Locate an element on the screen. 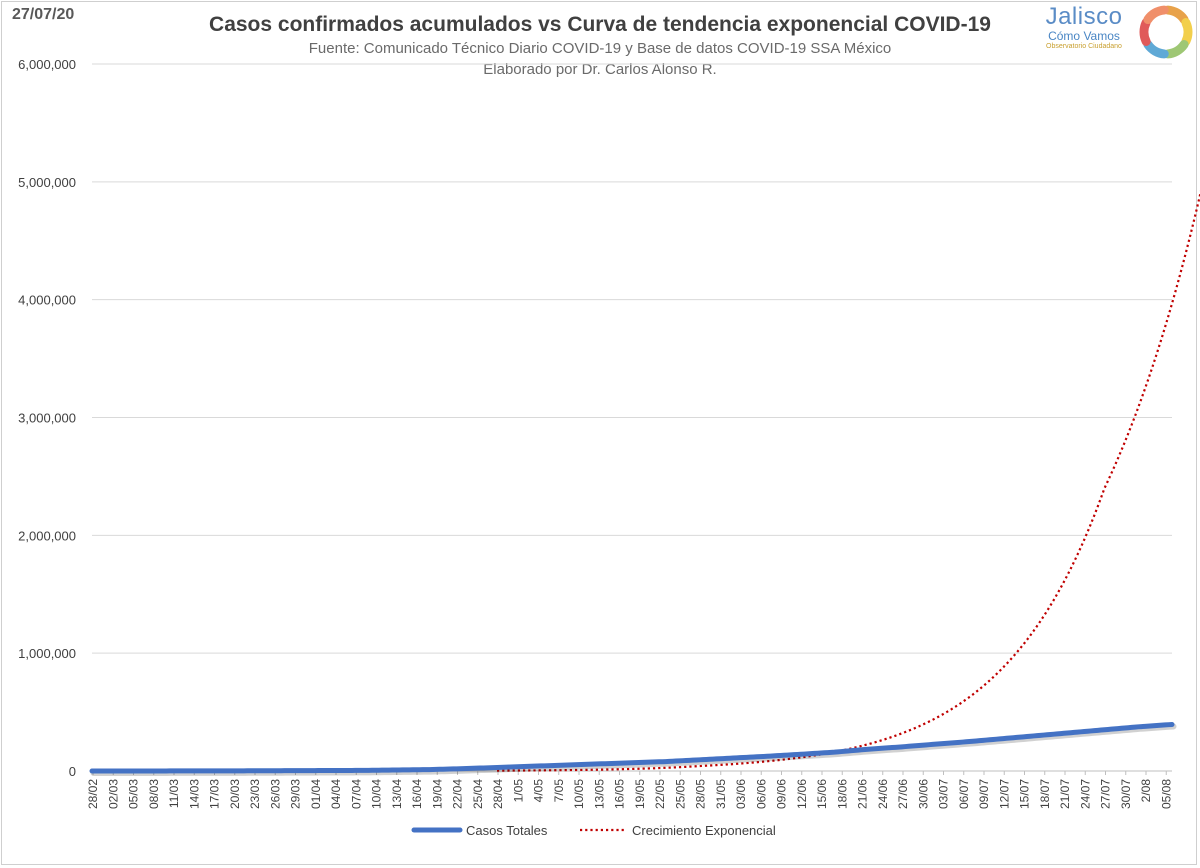 The image size is (1200, 868). x-tick-label: 26/03 is located at coordinates (275, 794).